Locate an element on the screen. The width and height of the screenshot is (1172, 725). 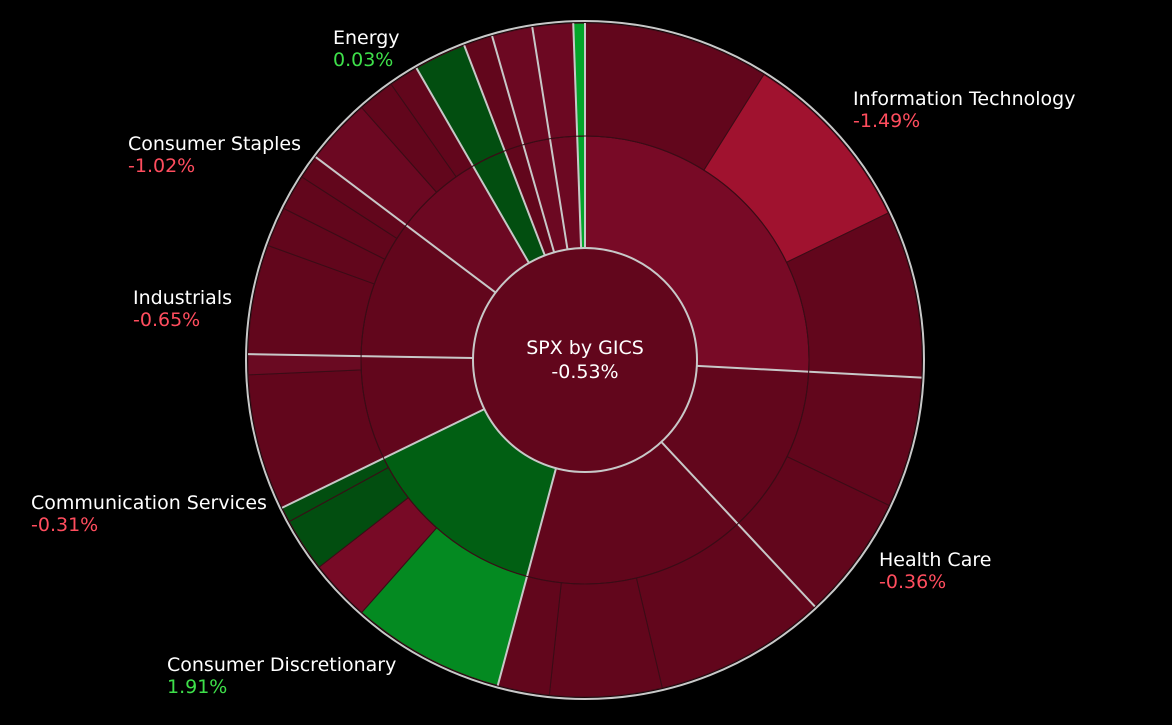
sector-change: 1.91% is located at coordinates (197, 687).